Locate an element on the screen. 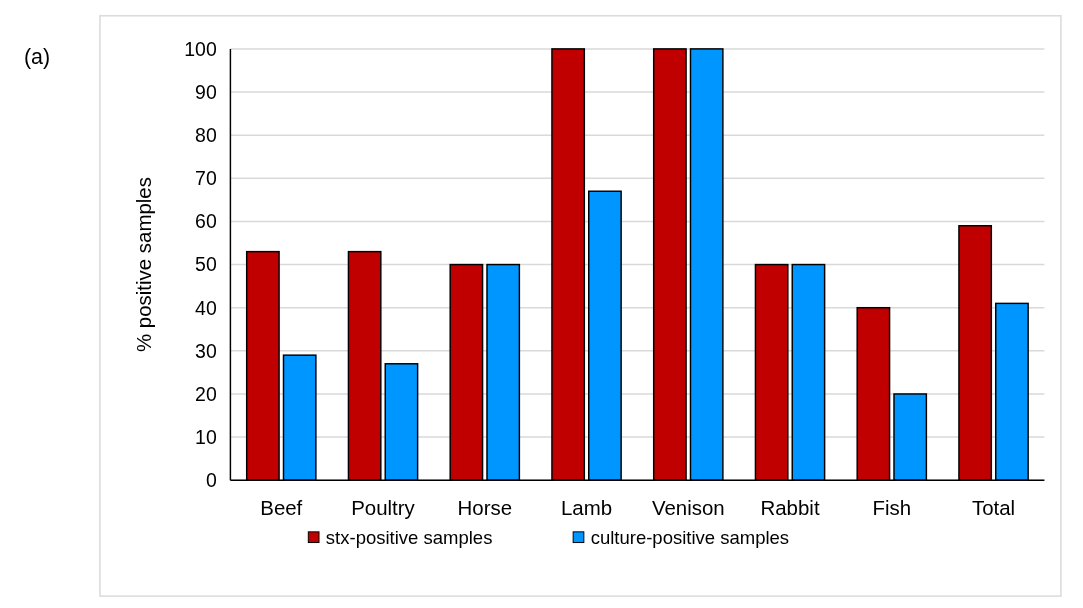  x-tick-label: Lamb is located at coordinates (586, 508).